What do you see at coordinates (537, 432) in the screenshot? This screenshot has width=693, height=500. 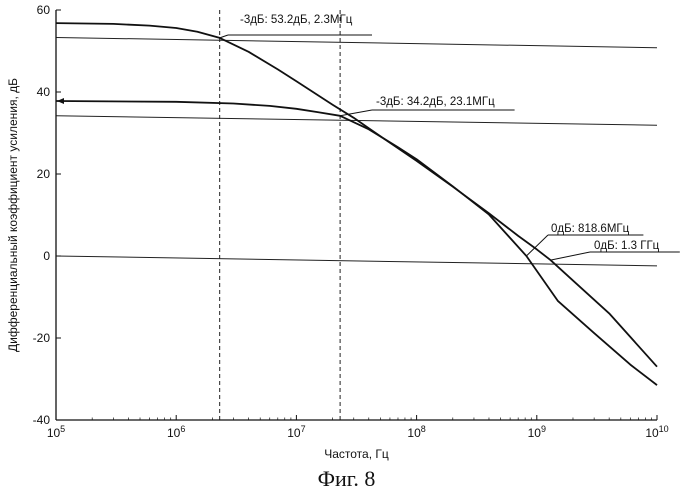 I see `x-tick-label: 10⁹` at bounding box center [537, 432].